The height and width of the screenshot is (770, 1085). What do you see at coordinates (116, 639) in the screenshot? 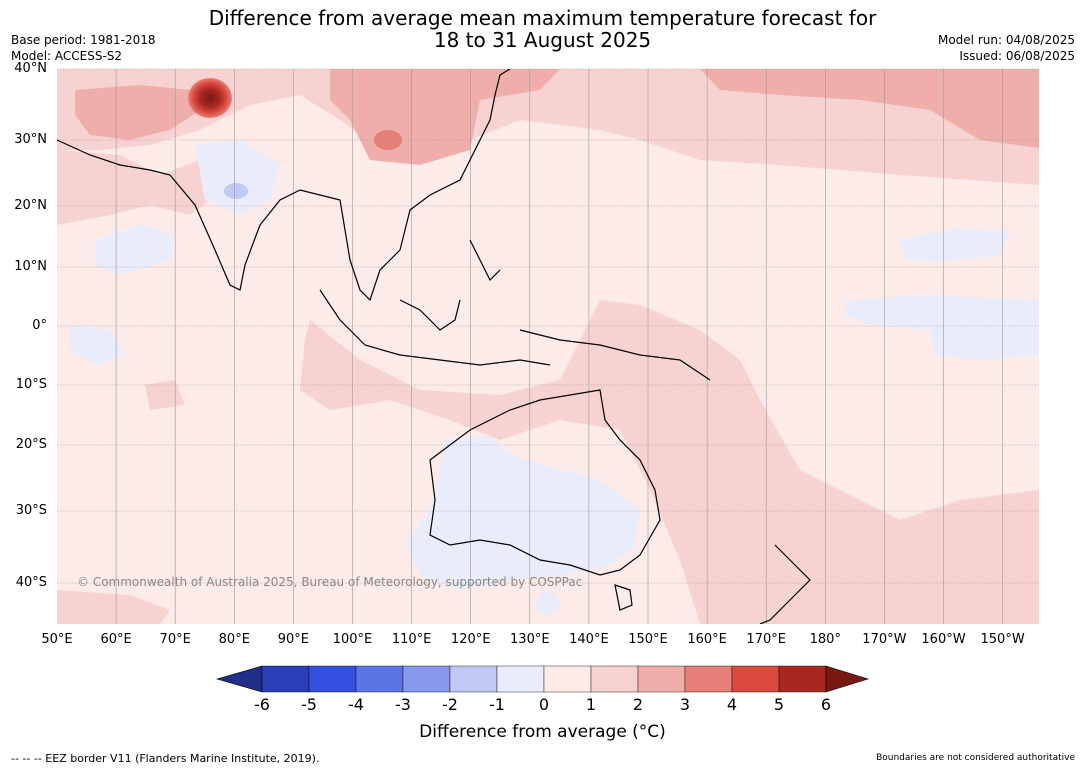
I see `lon-label: 60°E` at bounding box center [116, 639].